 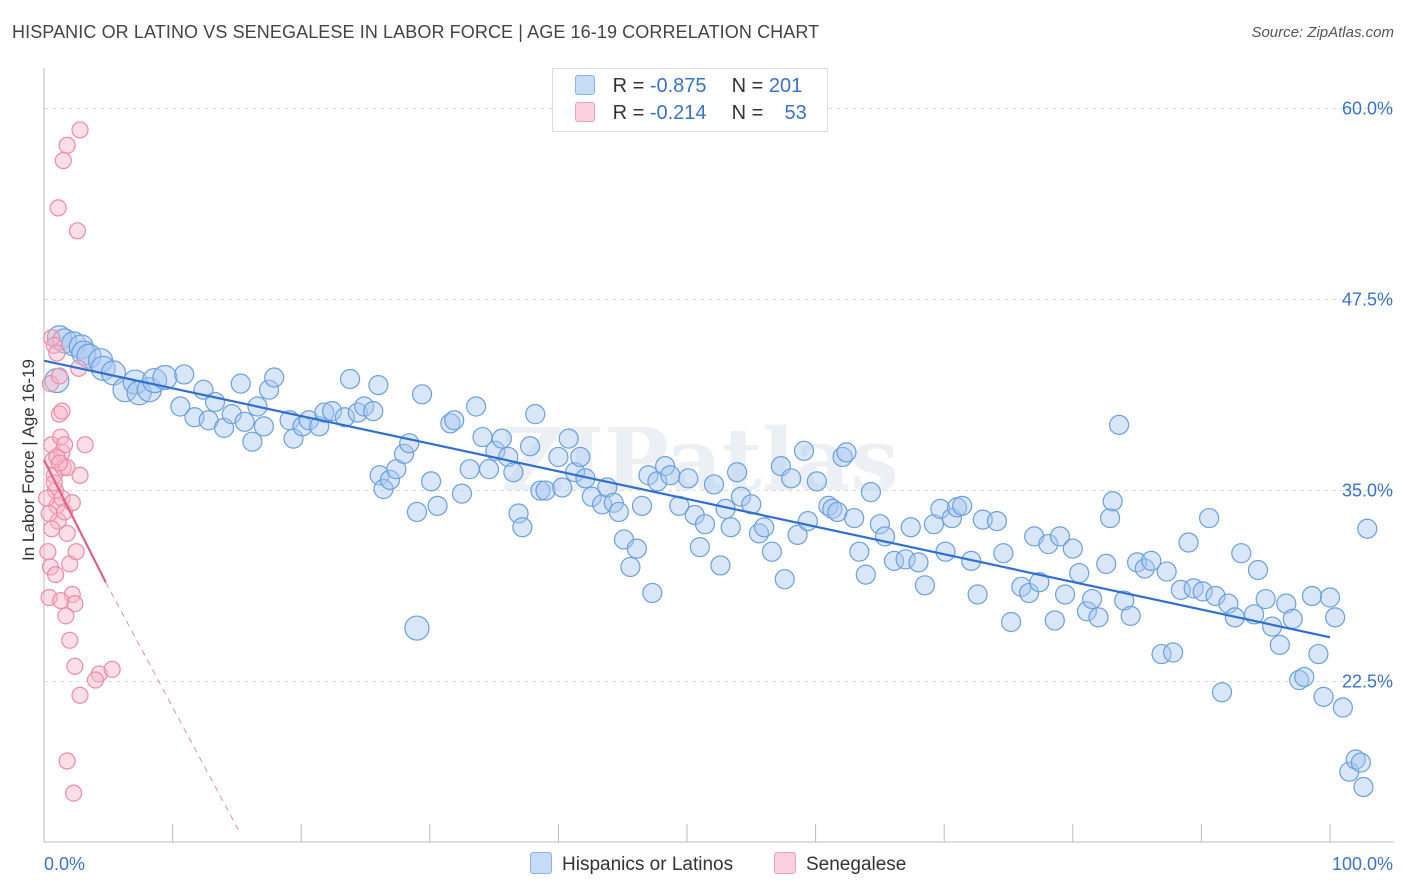 I want to click on legend-swatch-pink, so click(x=785, y=863).